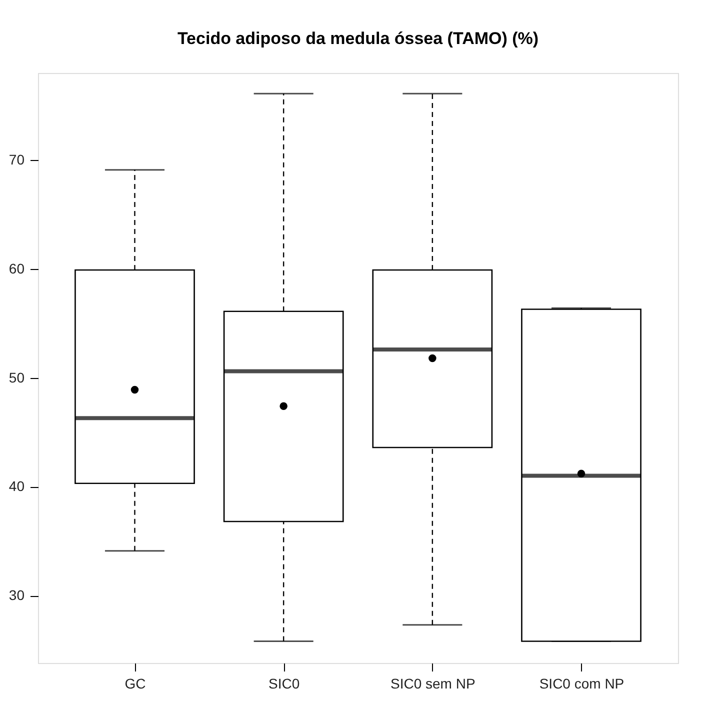 This screenshot has width=720, height=719. What do you see at coordinates (16, 268) in the screenshot?
I see `y-tick-label: 60` at bounding box center [16, 268].